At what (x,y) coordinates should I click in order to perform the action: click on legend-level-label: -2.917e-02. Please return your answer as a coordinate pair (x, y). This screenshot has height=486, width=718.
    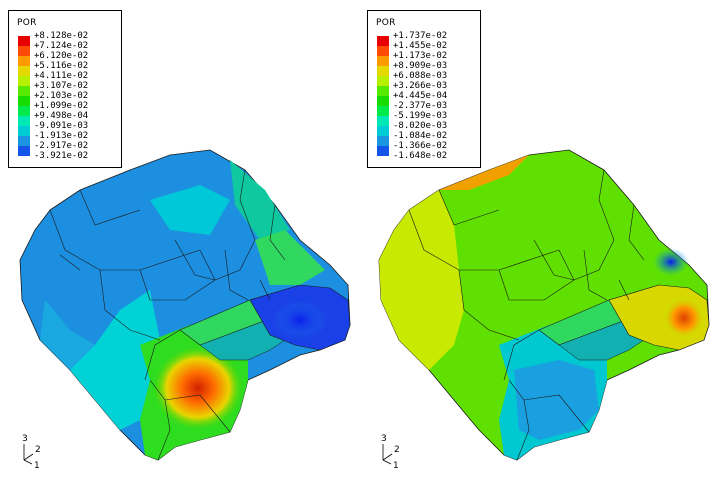
    Looking at the image, I should click on (61, 146).